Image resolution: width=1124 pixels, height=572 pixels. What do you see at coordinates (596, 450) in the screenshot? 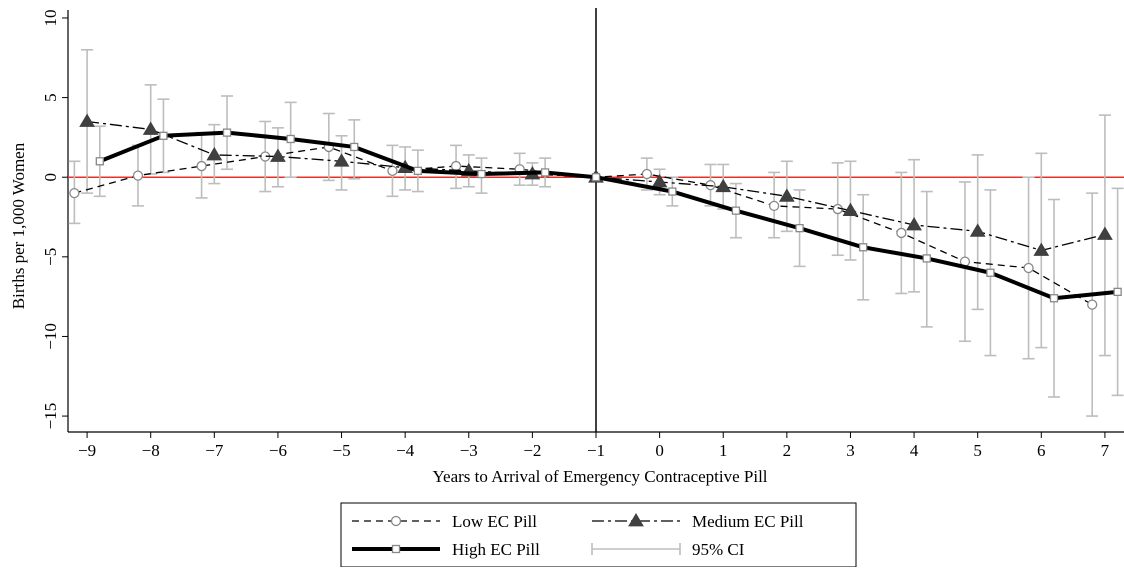
I see `x-tick-label: −1` at bounding box center [596, 450].